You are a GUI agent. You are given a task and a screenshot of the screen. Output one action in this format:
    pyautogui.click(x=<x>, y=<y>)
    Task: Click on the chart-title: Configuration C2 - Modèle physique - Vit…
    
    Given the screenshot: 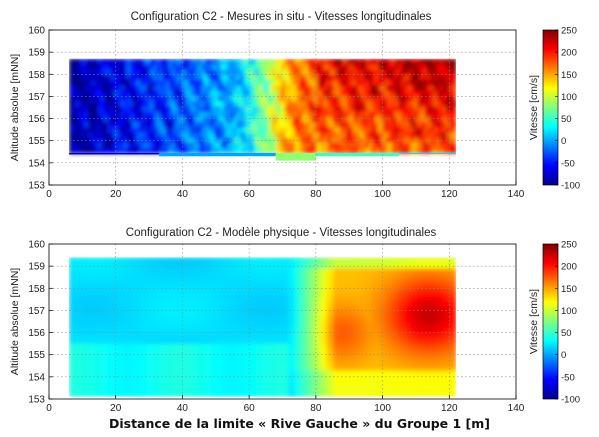 What is the action you would take?
    pyautogui.click(x=281, y=233)
    